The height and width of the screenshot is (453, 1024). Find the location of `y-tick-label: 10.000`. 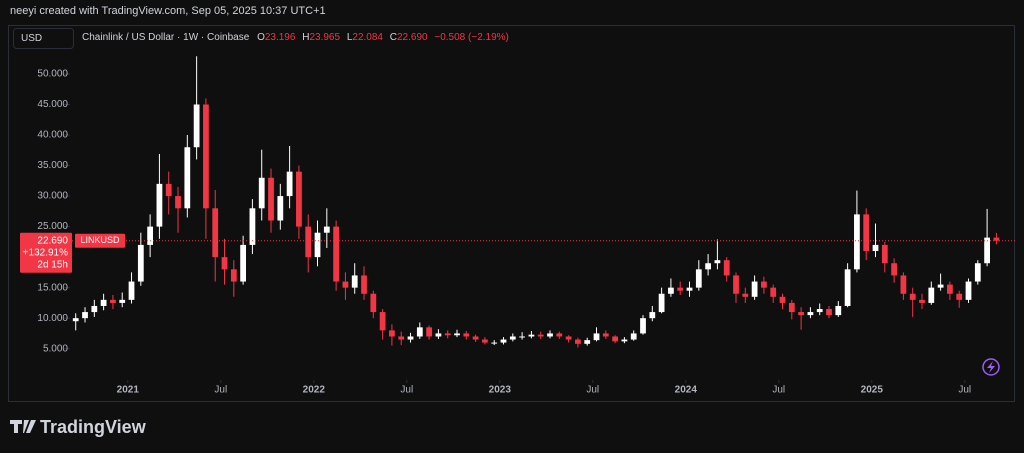

y-tick-label: 10.000 is located at coordinates (52, 318).